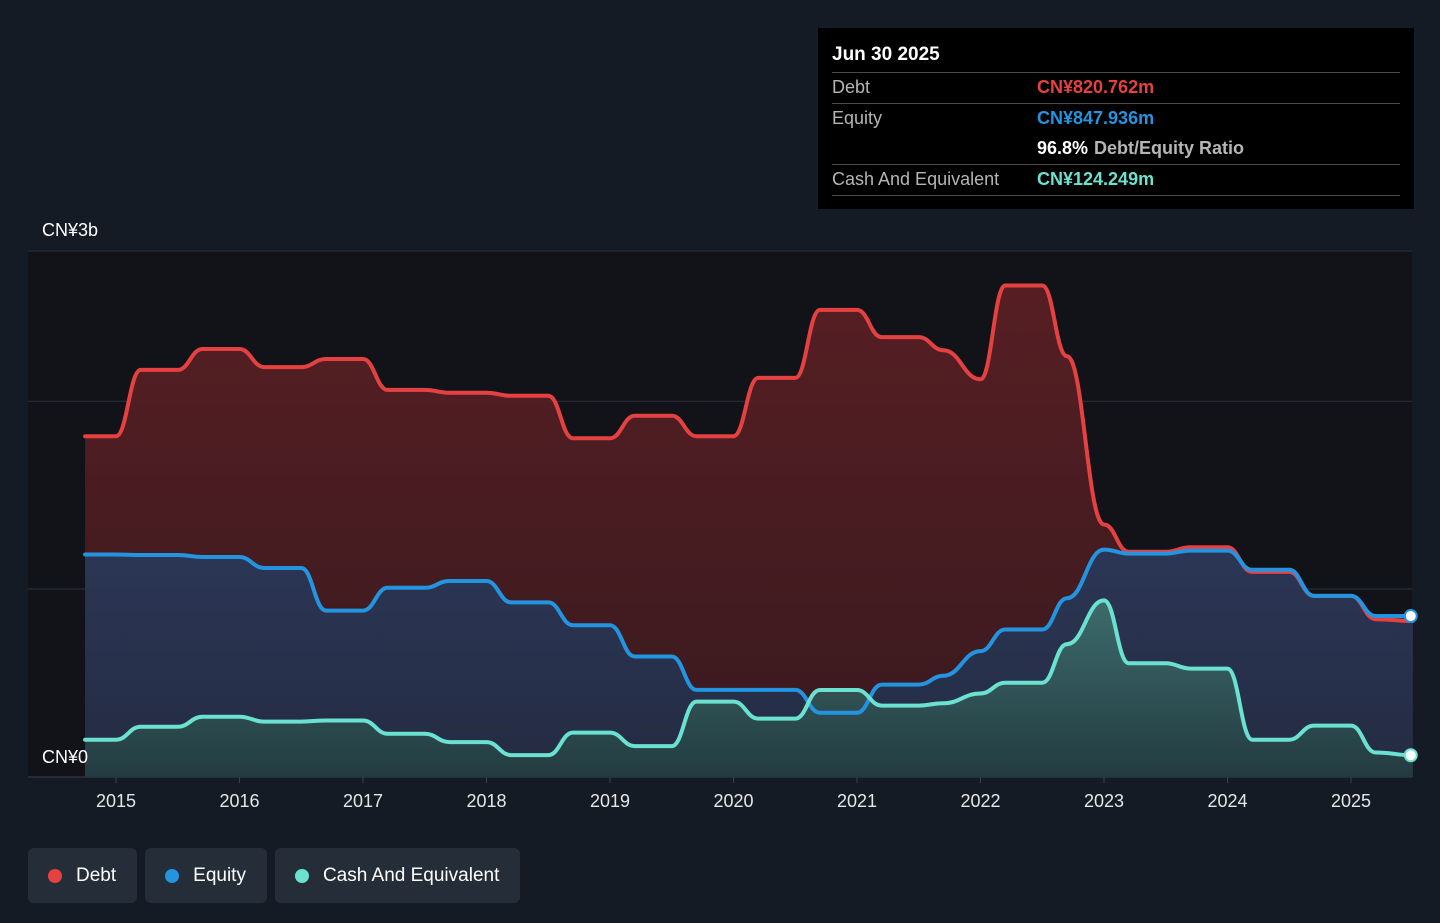 The image size is (1440, 923). Describe the element at coordinates (980, 801) in the screenshot. I see `x-tick-label: 2022` at that location.